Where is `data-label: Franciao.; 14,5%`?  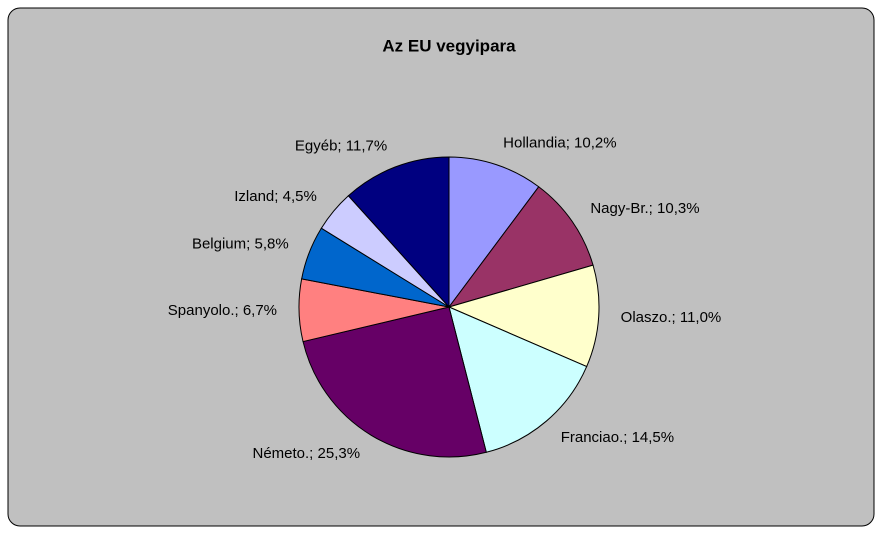 data-label: Franciao.; 14,5% is located at coordinates (617, 437).